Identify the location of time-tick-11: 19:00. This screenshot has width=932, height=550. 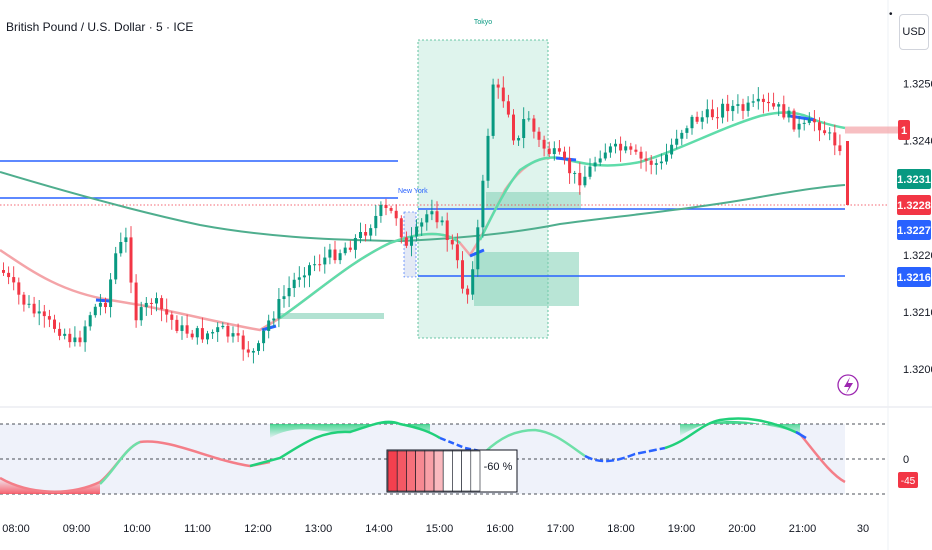
(682, 529).